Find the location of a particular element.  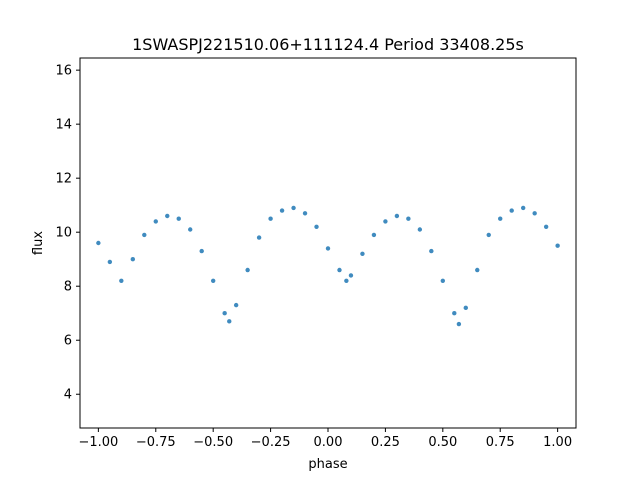

x-tick: 0.00 is located at coordinates (328, 439).